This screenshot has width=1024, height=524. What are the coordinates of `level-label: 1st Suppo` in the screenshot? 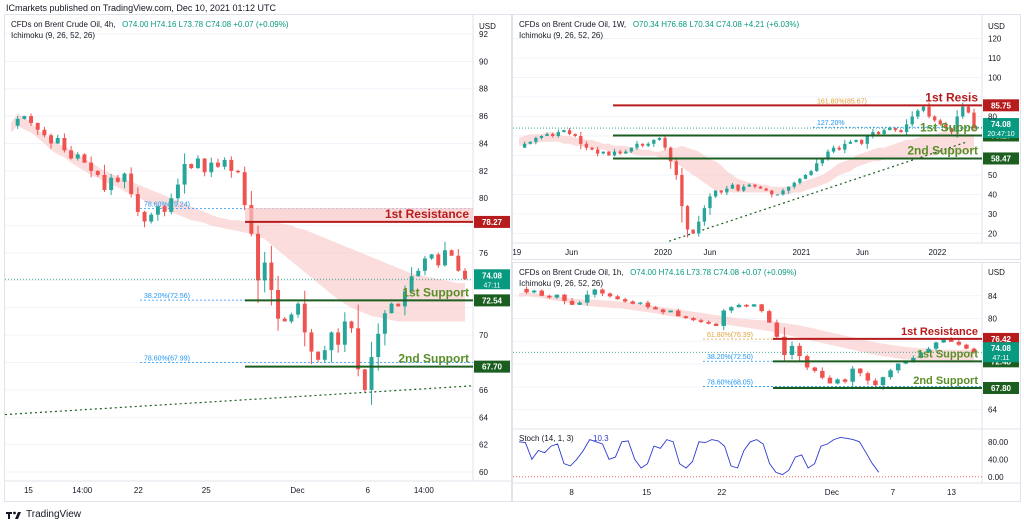 It's located at (949, 127).